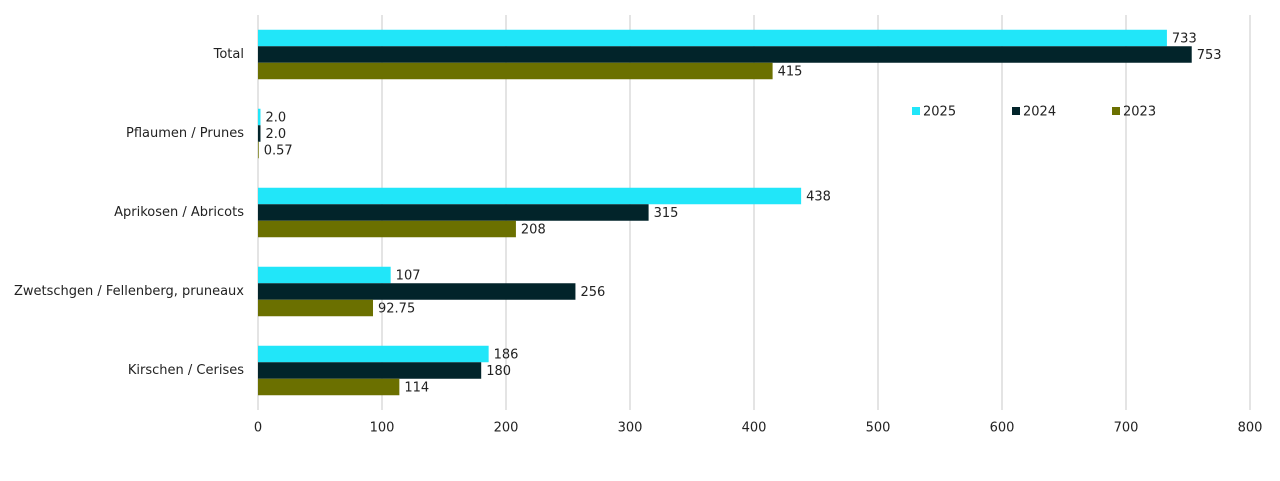 This screenshot has height=481, width=1280. Describe the element at coordinates (396, 309) in the screenshot. I see `value-label: 92.75` at that location.